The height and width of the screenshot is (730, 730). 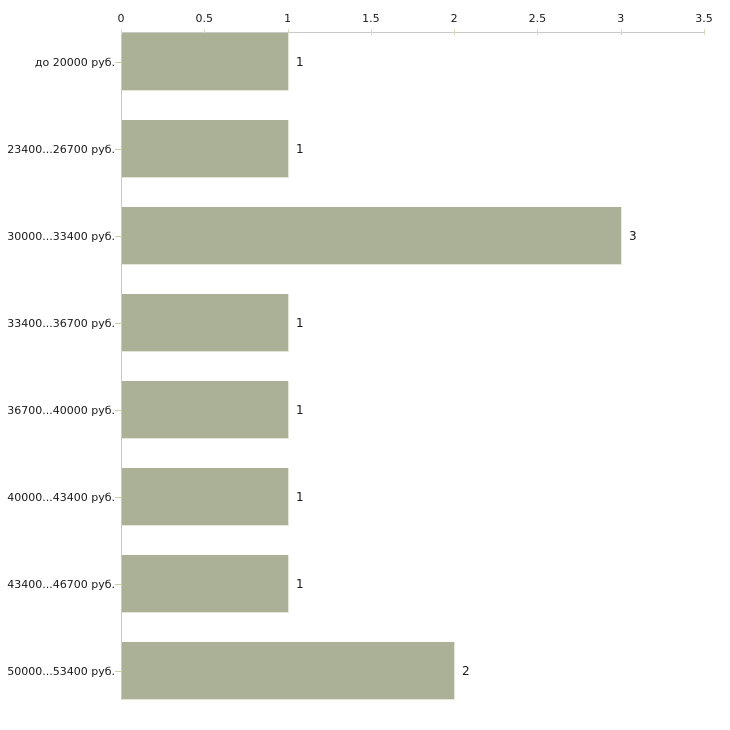 I want to click on x-axis-line, so click(x=413, y=32).